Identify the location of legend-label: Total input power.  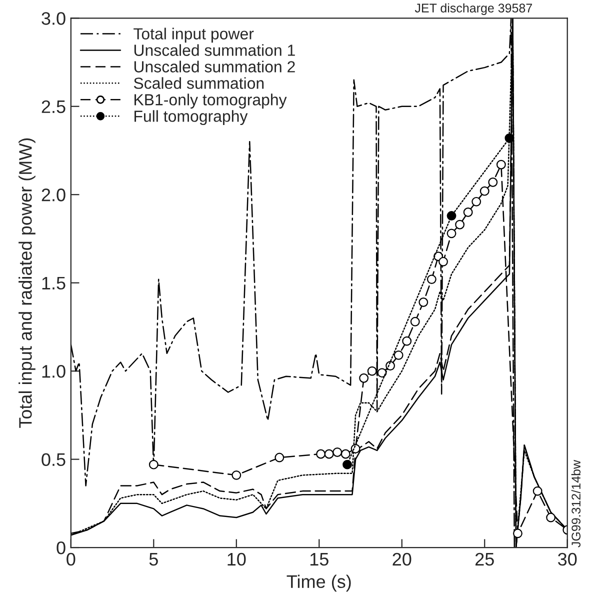
(194, 35).